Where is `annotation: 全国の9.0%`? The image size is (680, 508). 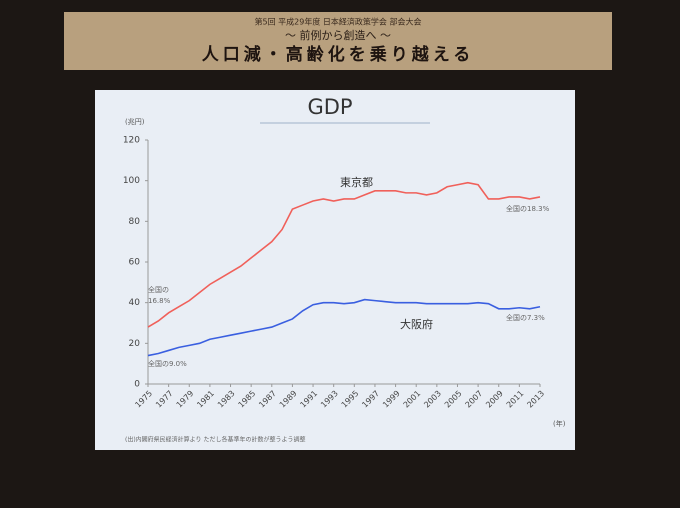 annotation: 全国の9.0% is located at coordinates (167, 363).